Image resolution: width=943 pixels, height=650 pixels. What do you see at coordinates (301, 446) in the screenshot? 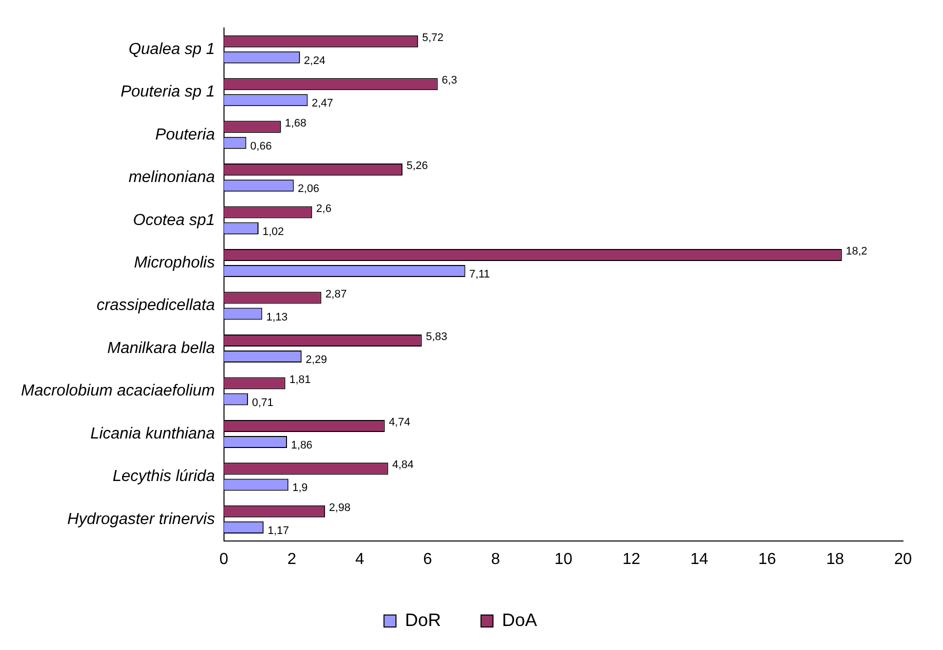
I see `data-label: 1,86` at bounding box center [301, 446].